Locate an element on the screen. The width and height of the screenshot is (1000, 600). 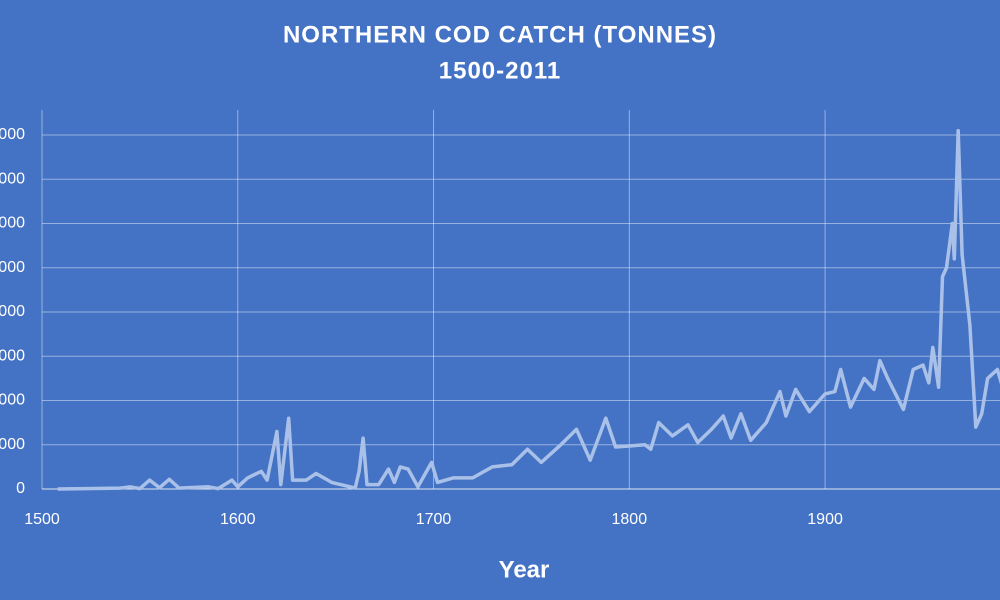
y-tick-label: 400,000 is located at coordinates (12, 311).